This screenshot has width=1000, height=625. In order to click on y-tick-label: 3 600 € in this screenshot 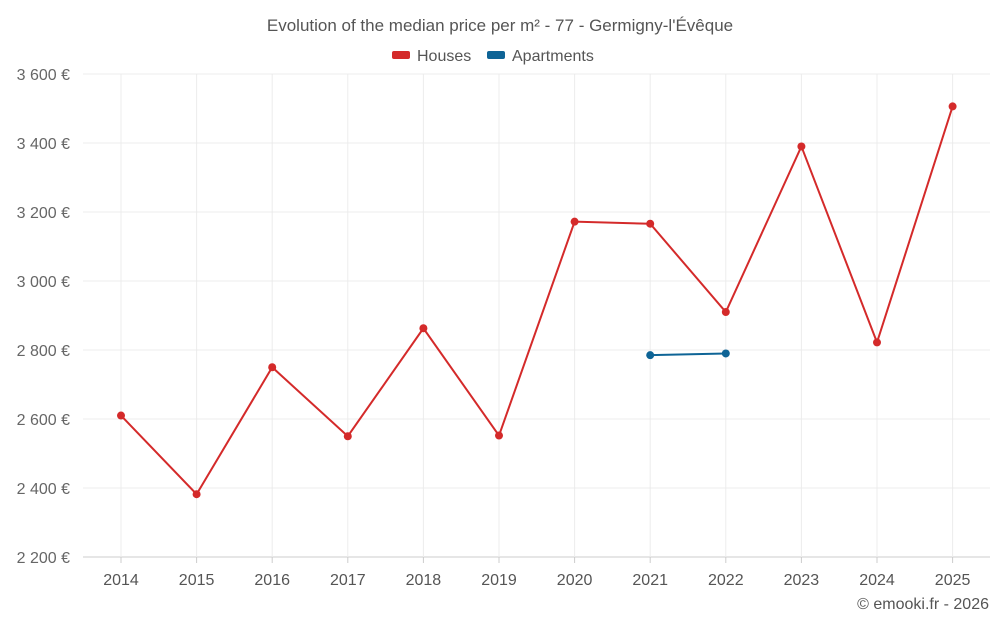, I will do `click(43, 75)`.